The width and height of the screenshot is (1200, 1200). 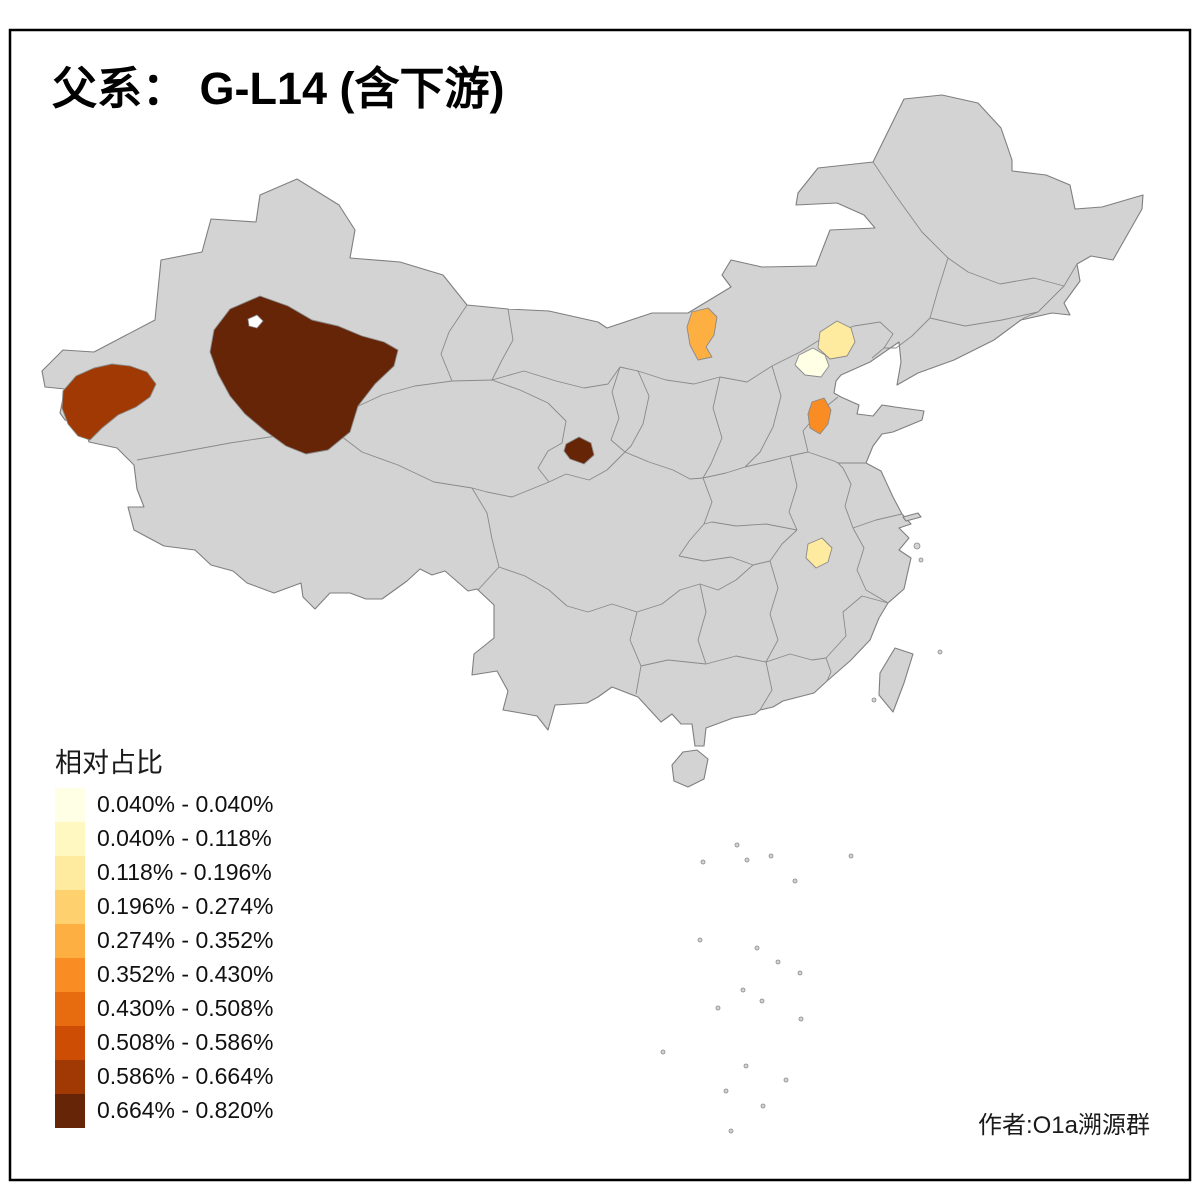 What do you see at coordinates (109, 402) in the screenshot?
I see `region-west-xinjiang` at bounding box center [109, 402].